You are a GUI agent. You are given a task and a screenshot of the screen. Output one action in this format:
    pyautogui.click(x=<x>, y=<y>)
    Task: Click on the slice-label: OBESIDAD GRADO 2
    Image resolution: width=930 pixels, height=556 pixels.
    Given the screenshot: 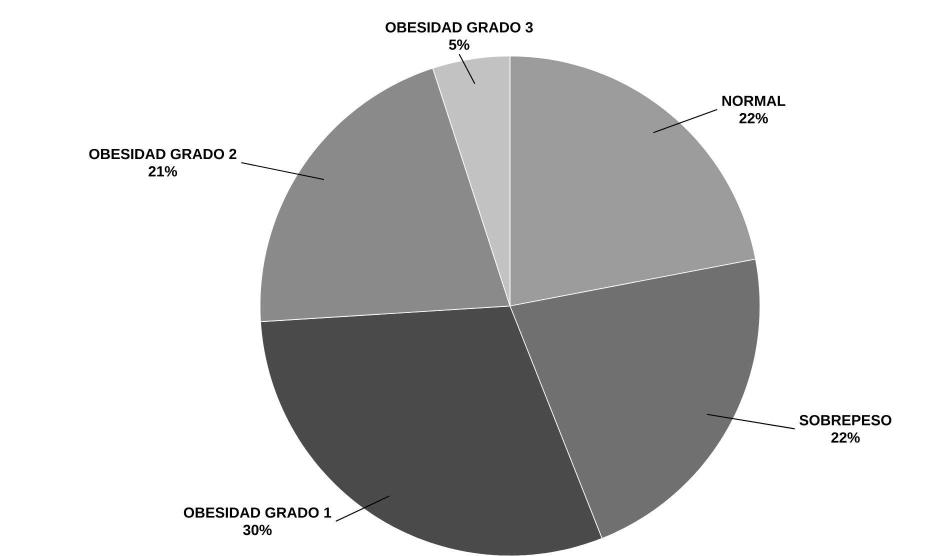 What is the action you would take?
    pyautogui.click(x=162, y=154)
    